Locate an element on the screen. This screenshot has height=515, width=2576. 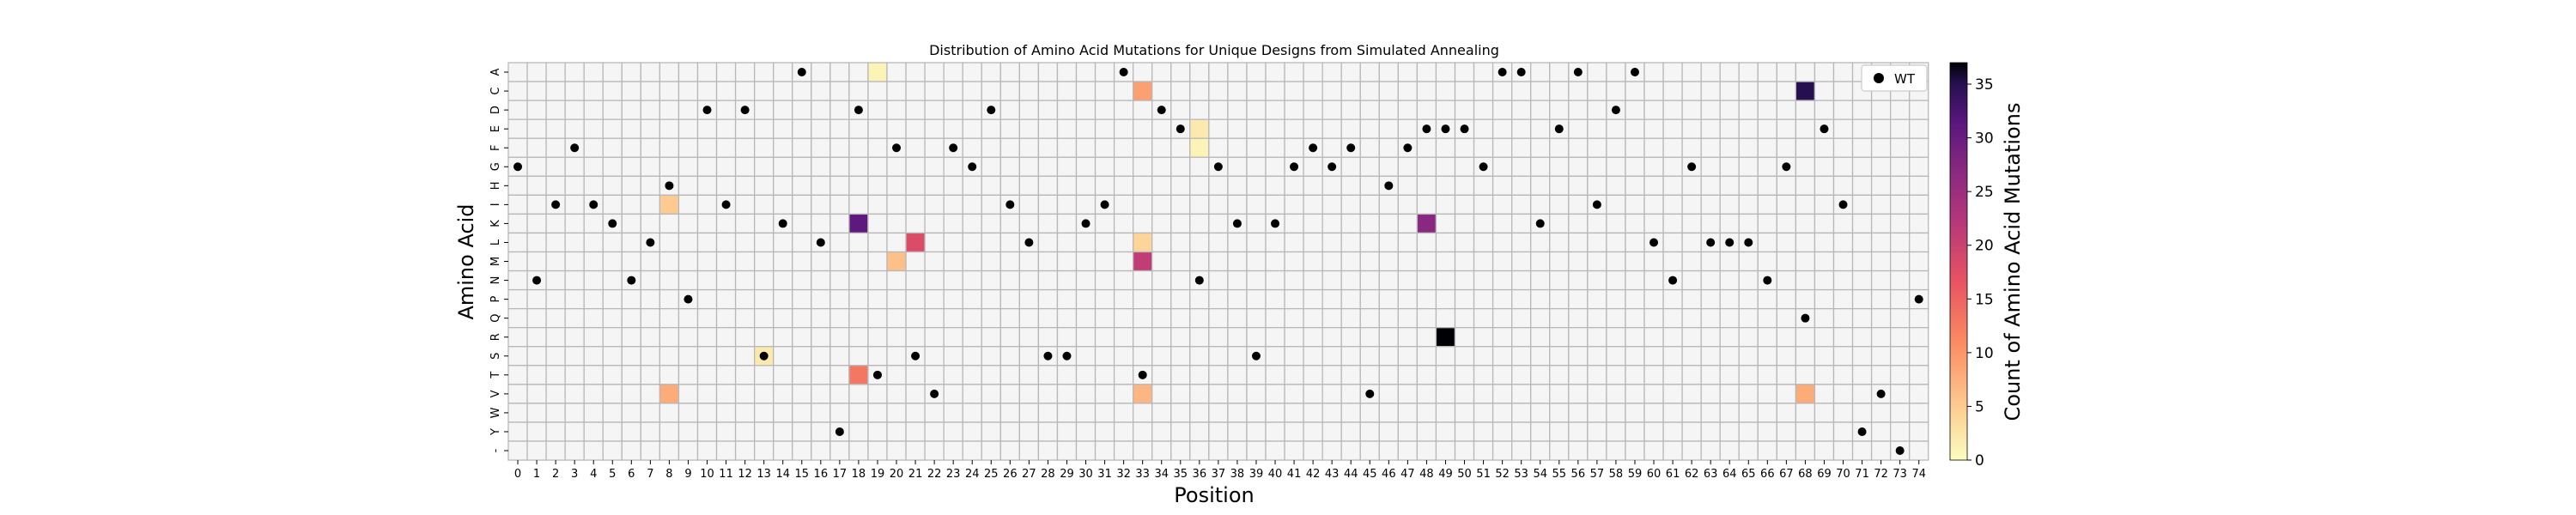
colorbar-label: Count of Amino Acid Mutations is located at coordinates (2013, 262).